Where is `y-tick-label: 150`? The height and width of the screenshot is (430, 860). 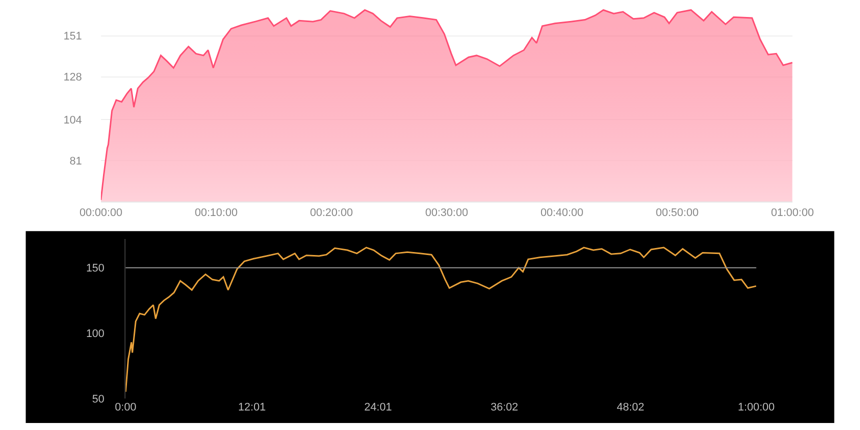 y-tick-label: 150 is located at coordinates (95, 268).